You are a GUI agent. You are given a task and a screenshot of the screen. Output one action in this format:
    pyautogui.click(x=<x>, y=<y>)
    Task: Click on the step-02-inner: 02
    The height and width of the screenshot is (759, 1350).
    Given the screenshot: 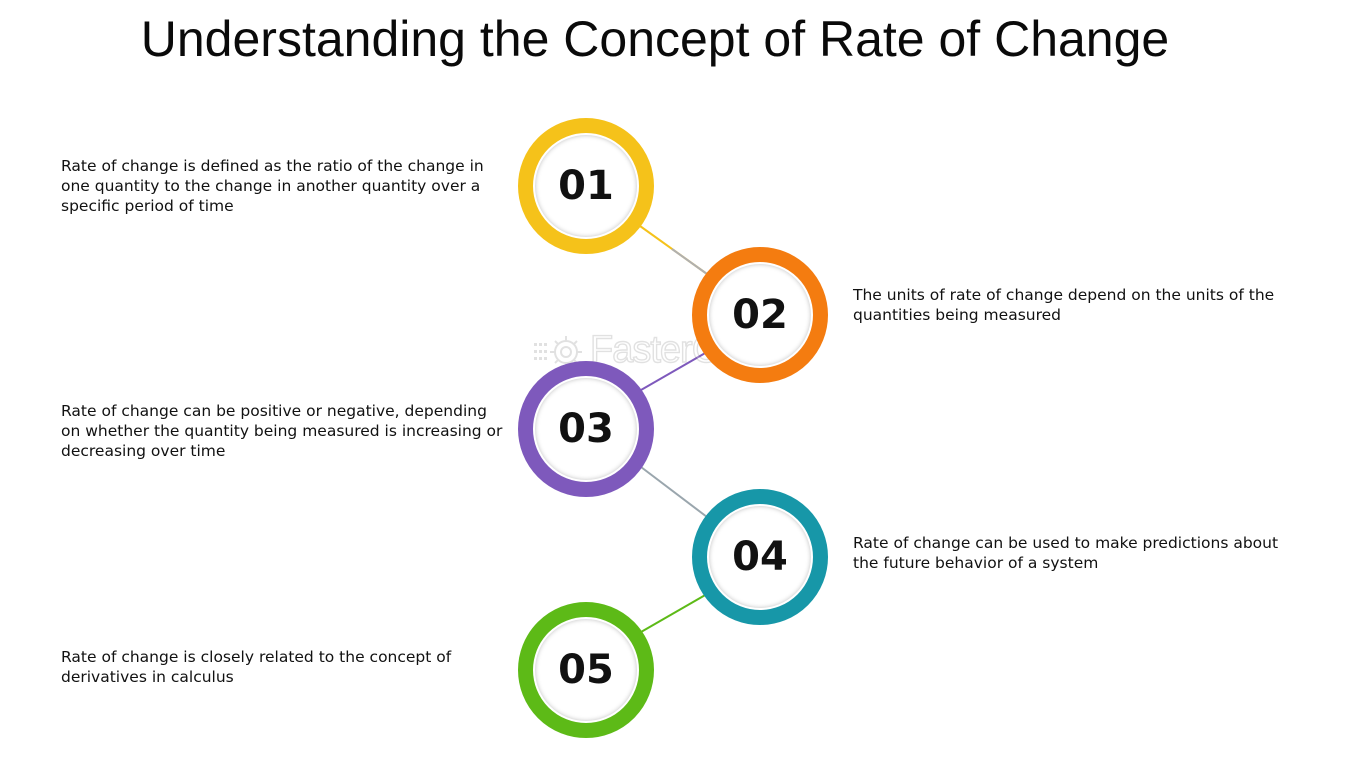 What is the action you would take?
    pyautogui.click(x=760, y=315)
    